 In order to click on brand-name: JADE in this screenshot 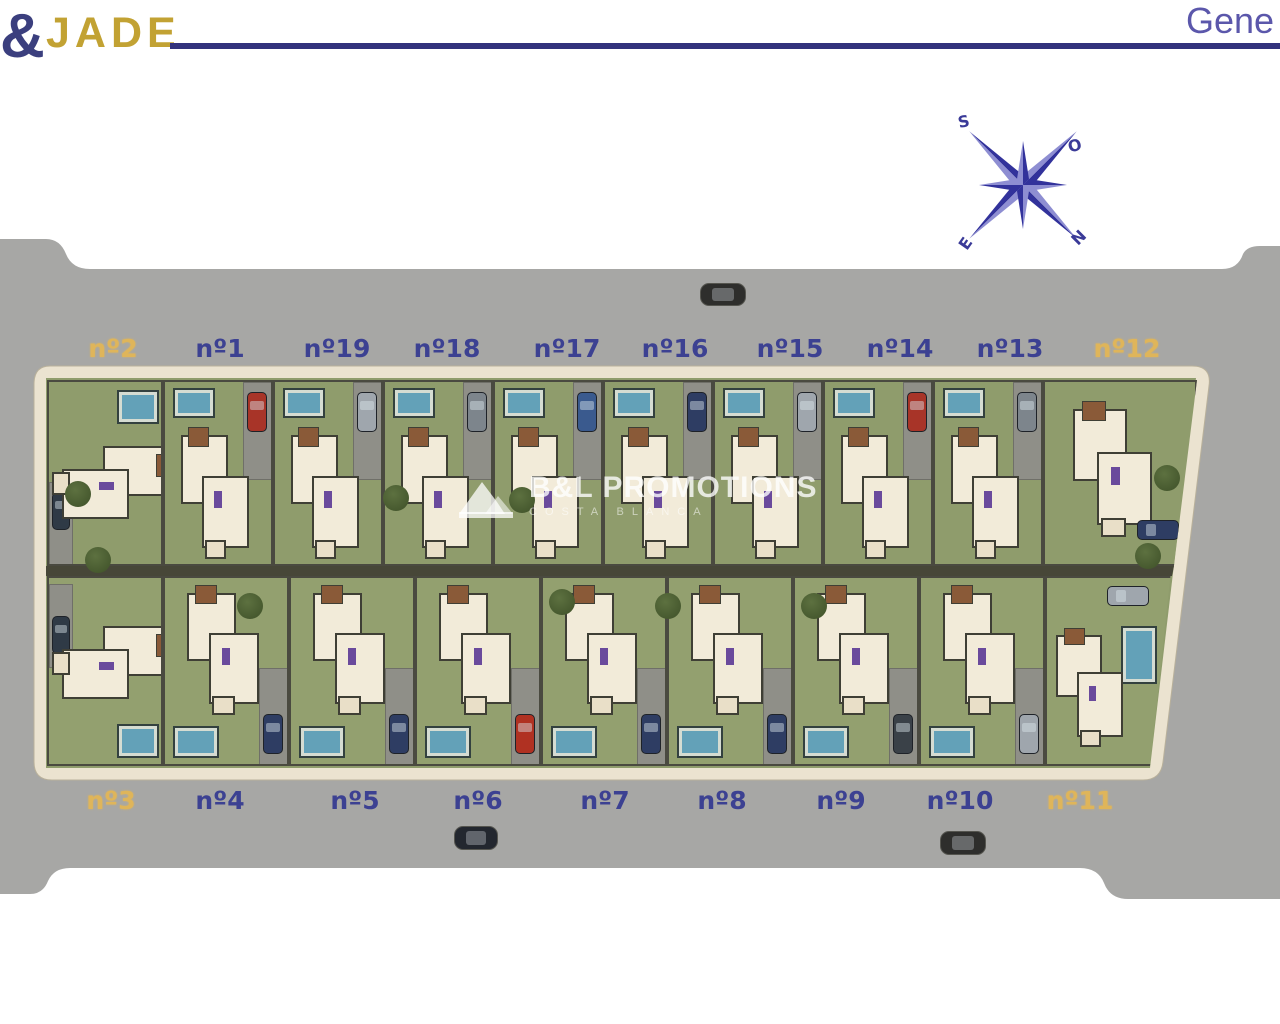, I will do `click(113, 33)`.